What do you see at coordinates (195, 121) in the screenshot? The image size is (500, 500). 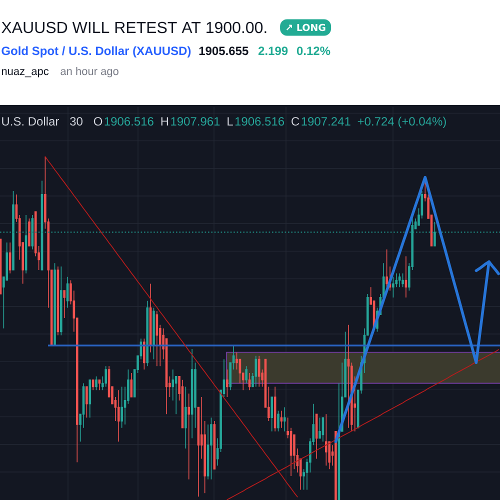 I see `text: 1907.961` at bounding box center [195, 121].